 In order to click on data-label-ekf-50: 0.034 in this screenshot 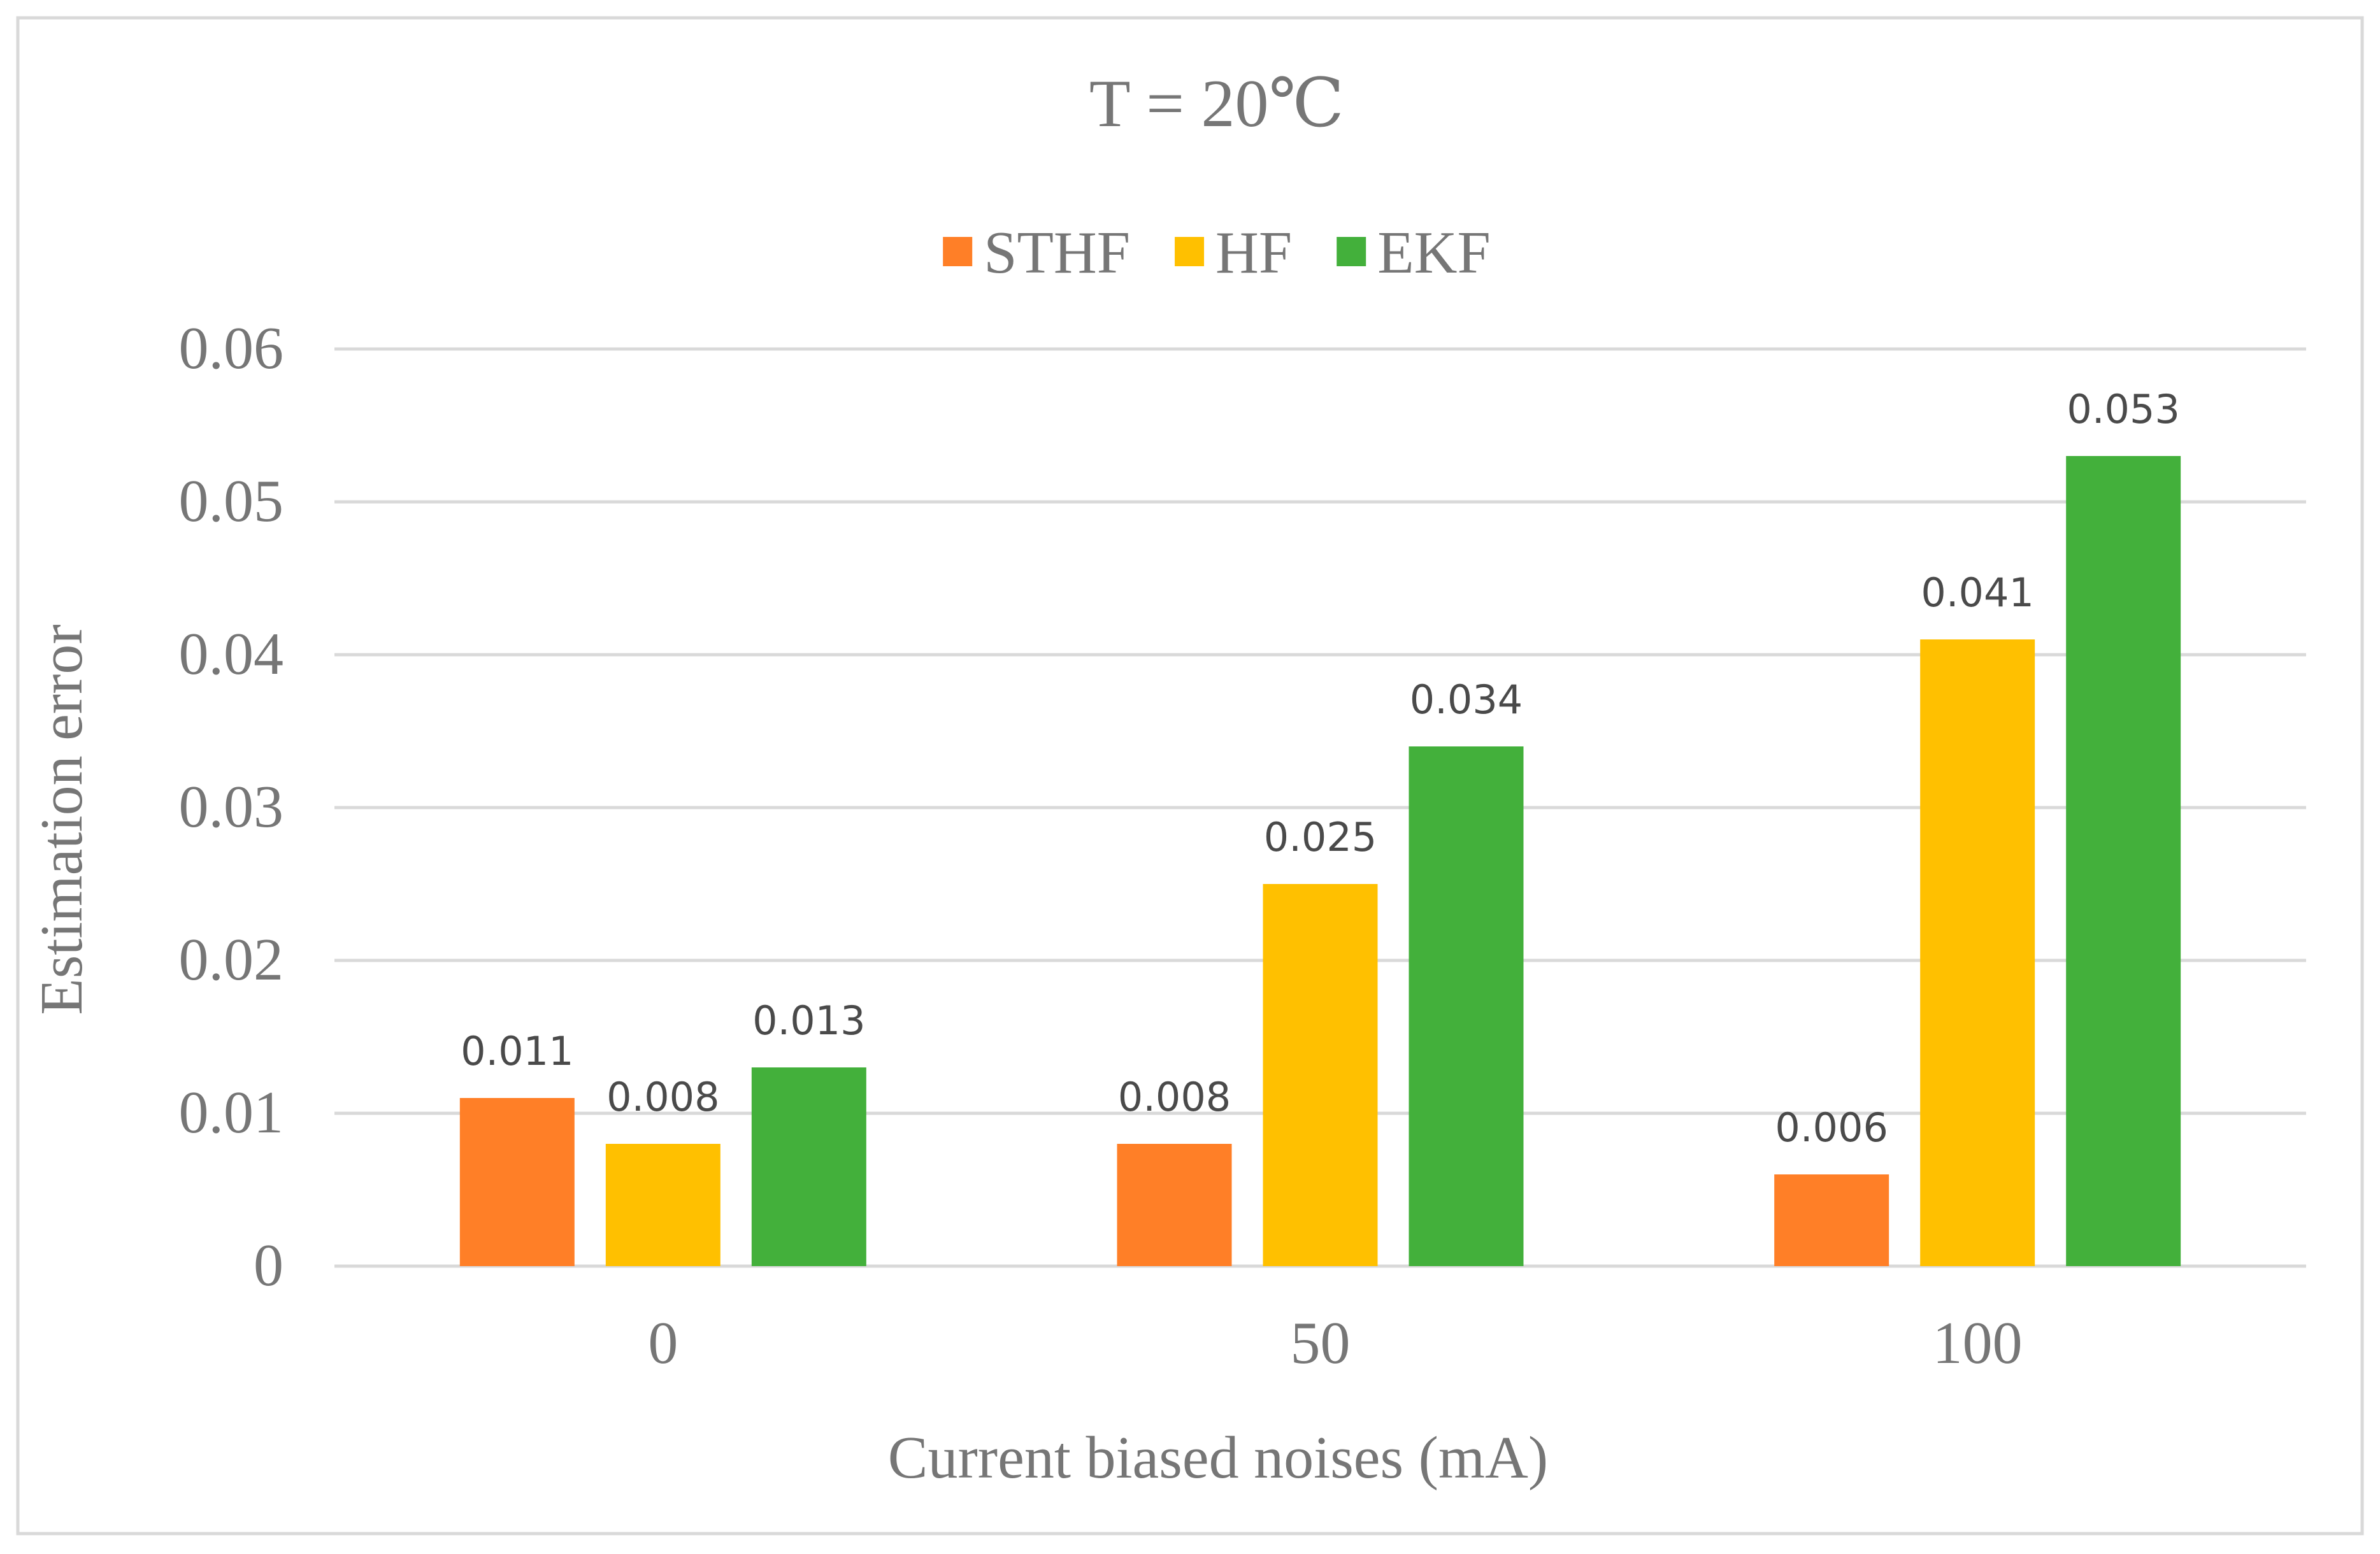, I will do `click(1466, 699)`.